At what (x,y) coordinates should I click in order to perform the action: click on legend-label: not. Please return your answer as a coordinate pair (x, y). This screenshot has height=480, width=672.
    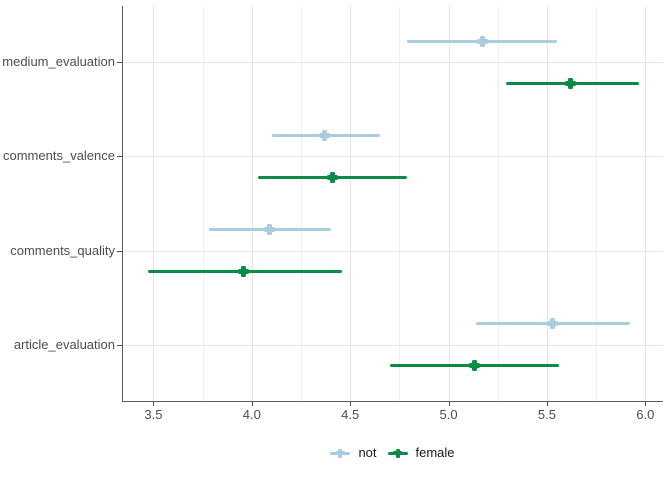
    Looking at the image, I should click on (367, 452).